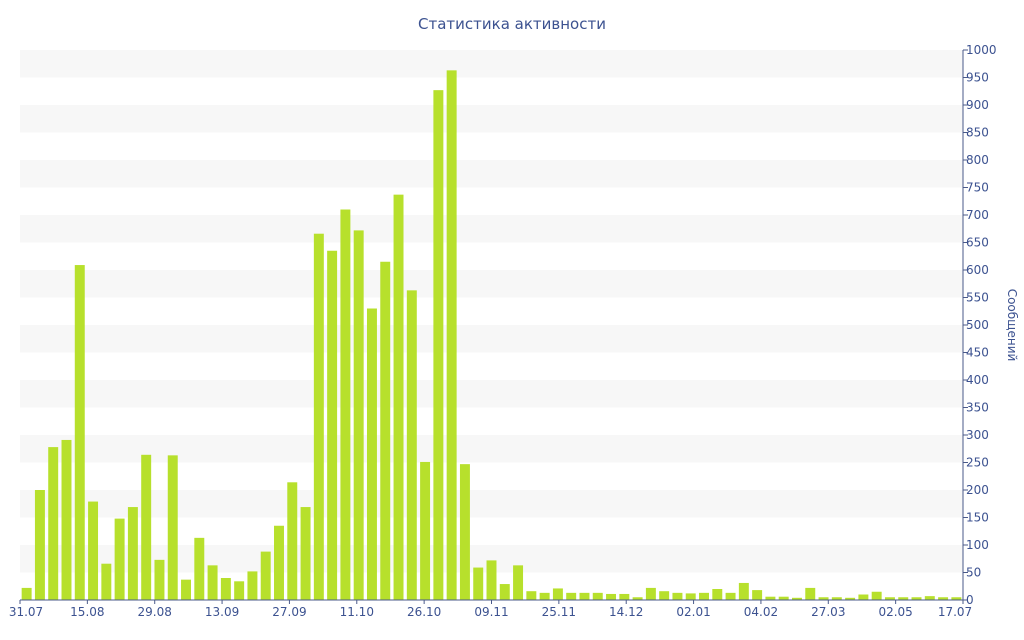 Image resolution: width=1024 pixels, height=640 pixels. I want to click on y-tick-label: 150, so click(977, 518).